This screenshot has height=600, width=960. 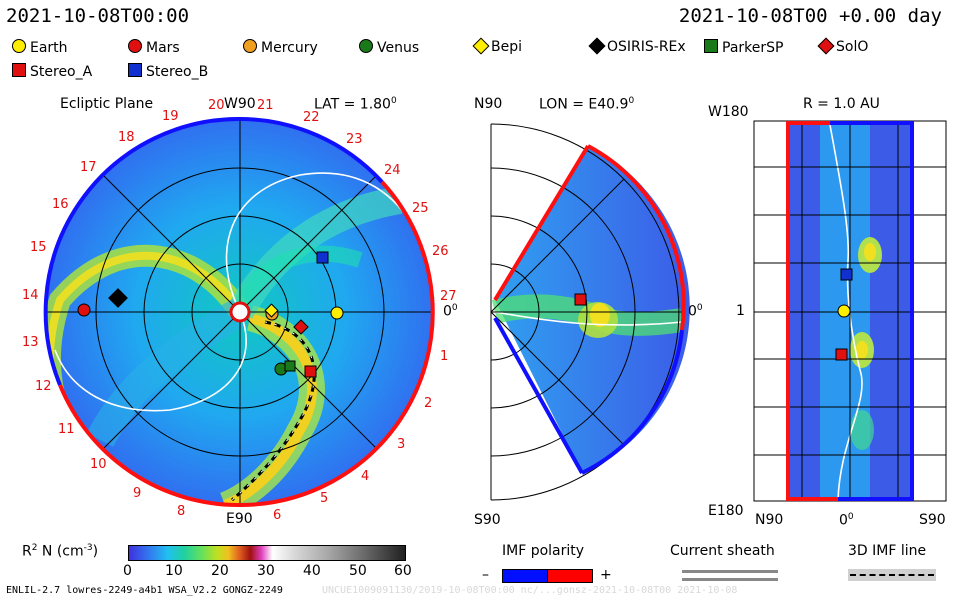 I want to click on day-label: 25, so click(x=420, y=208).